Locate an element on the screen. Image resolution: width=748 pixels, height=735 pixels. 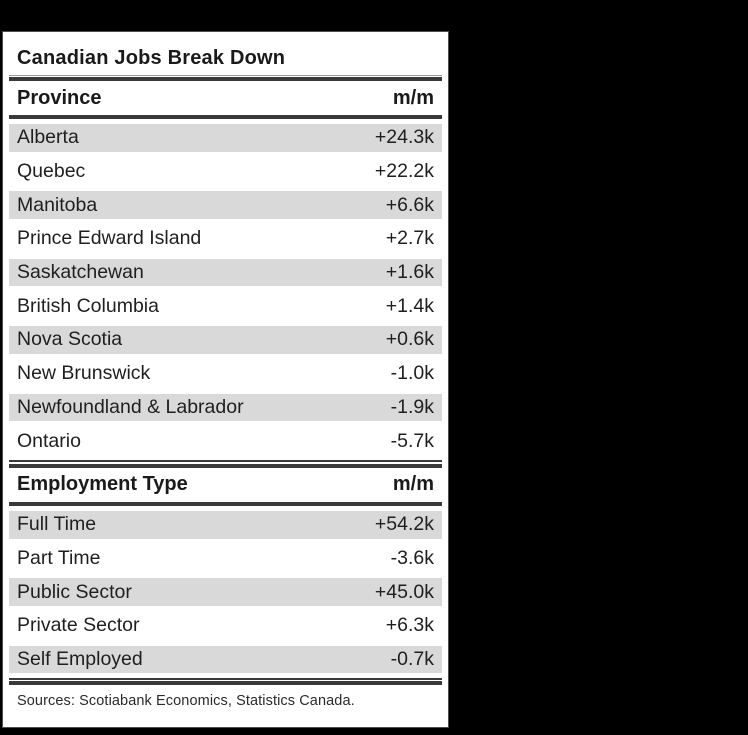
table-row: Alberta +24.3k is located at coordinates (225, 138).